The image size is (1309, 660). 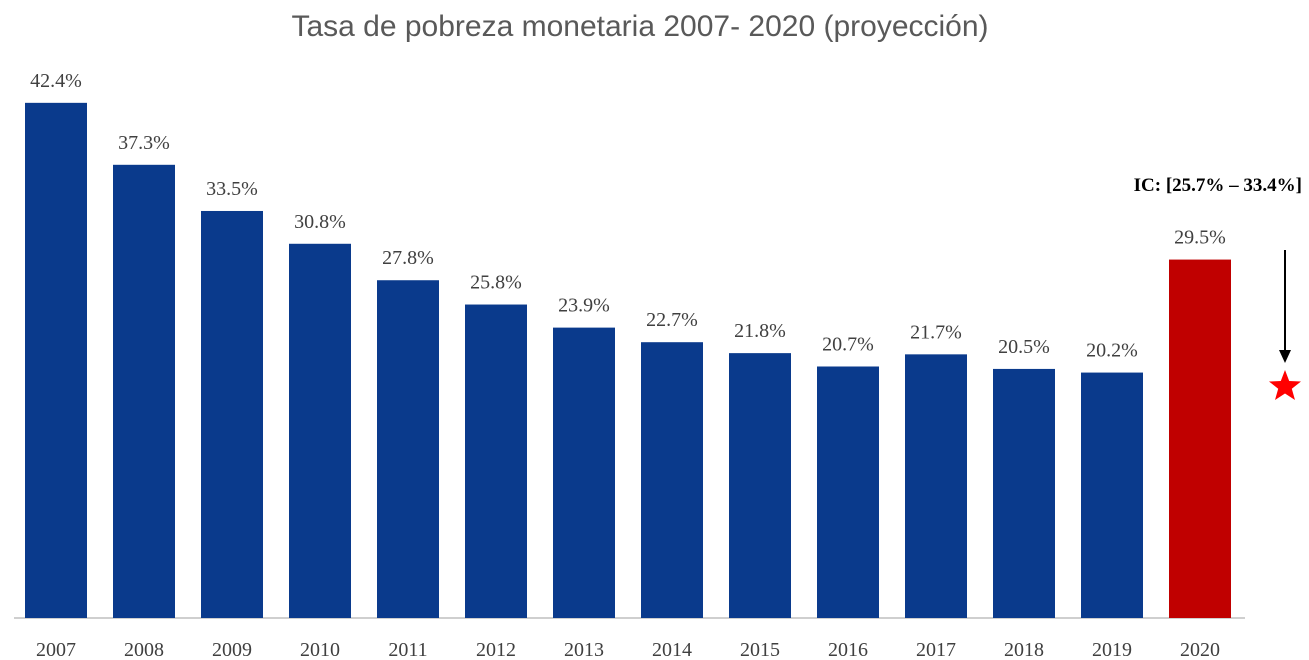 I want to click on x-tick-label: 2018, so click(x=1024, y=649).